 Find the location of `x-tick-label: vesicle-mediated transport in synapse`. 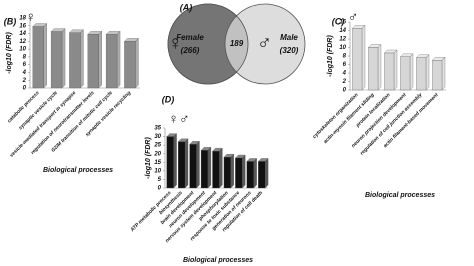

x-tick-label: vesicle-mediated transport in synapse is located at coordinates (43, 124).